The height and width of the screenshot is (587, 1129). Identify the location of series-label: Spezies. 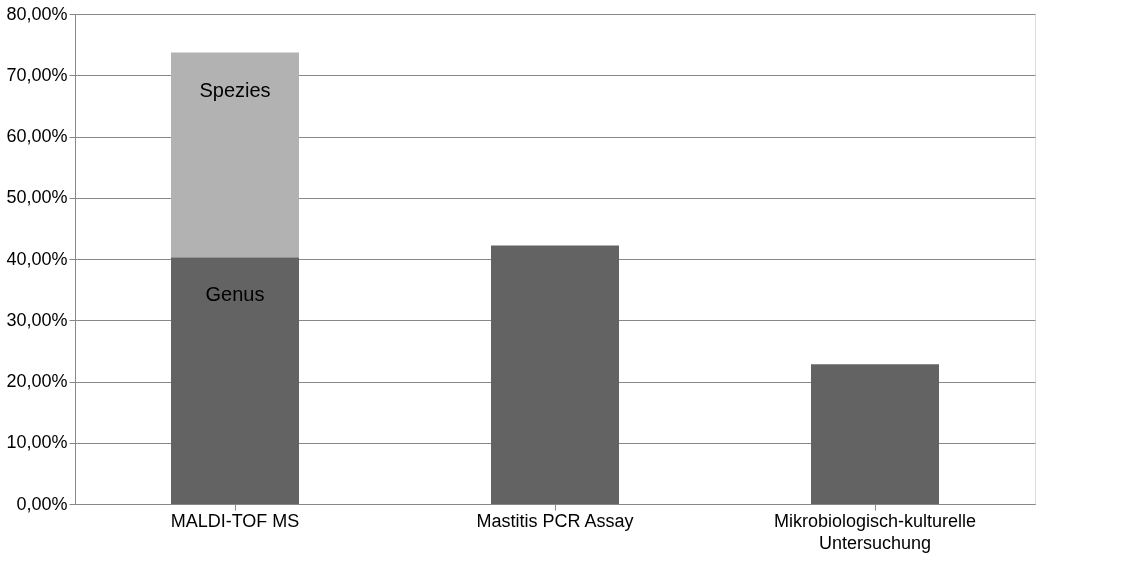
(235, 89).